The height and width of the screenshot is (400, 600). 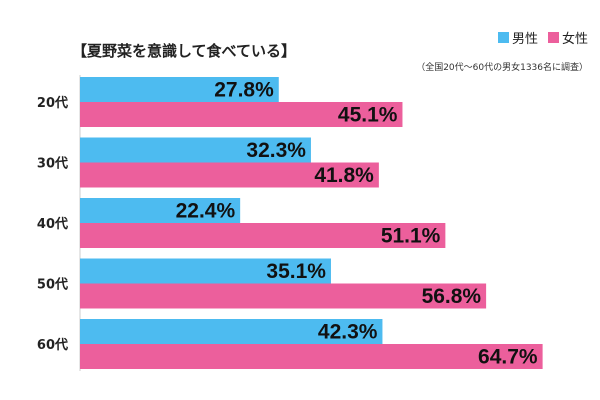 What do you see at coordinates (206, 211) in the screenshot?
I see `data-label: 22.4%` at bounding box center [206, 211].